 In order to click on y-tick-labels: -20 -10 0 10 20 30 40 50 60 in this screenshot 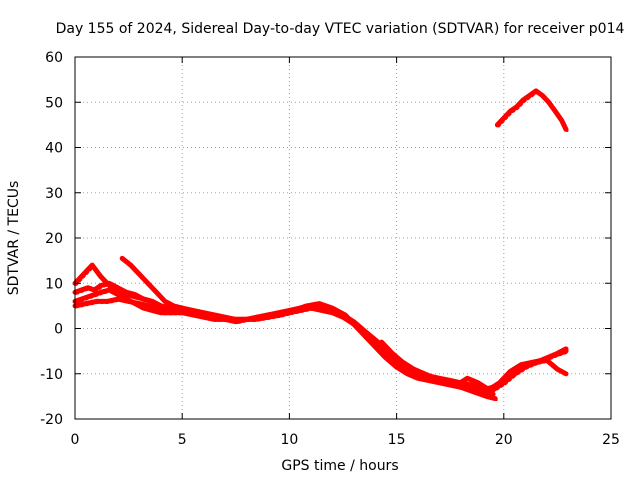, I will do `click(51, 239)`.